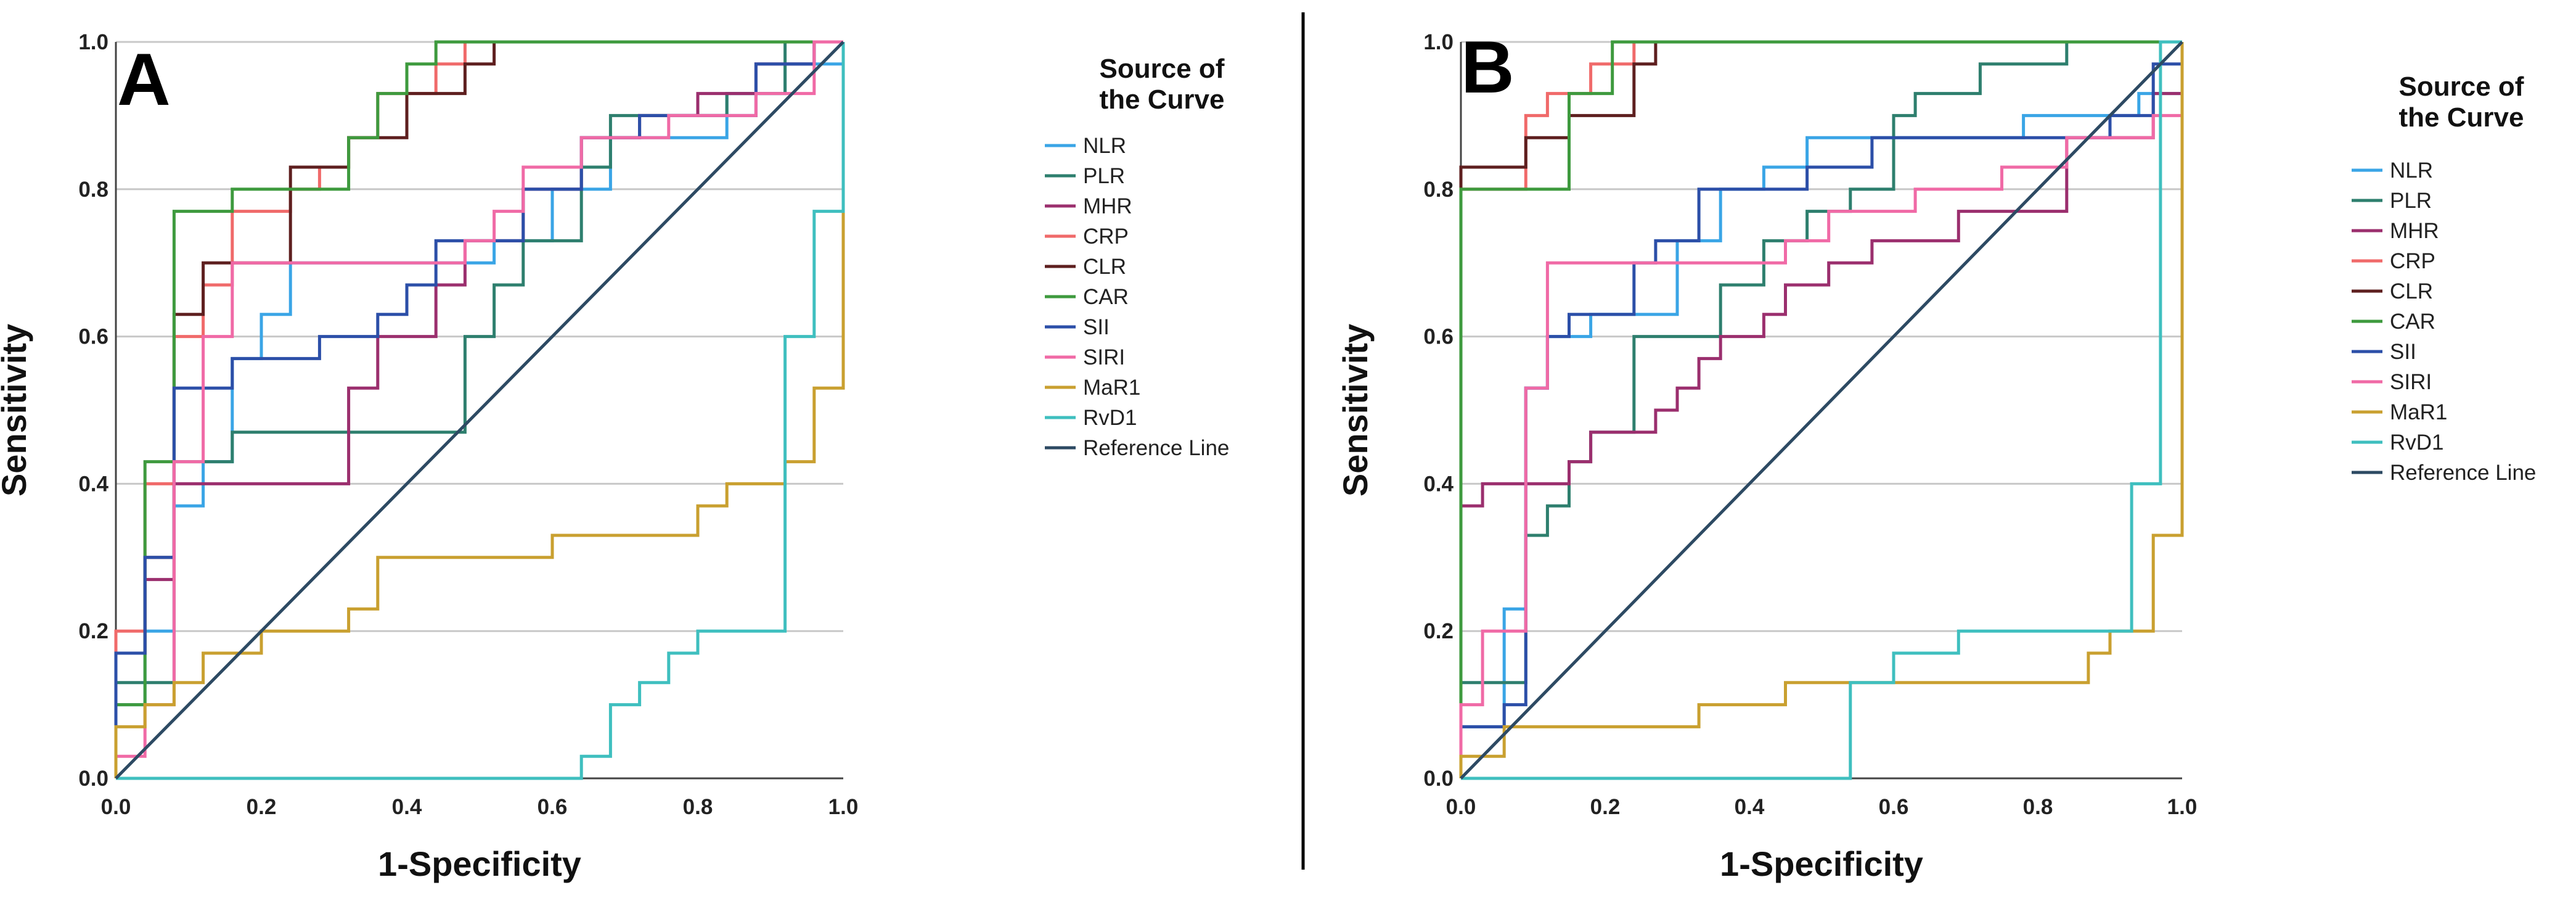 Image resolution: width=2576 pixels, height=898 pixels. What do you see at coordinates (1104, 267) in the screenshot?
I see `panel-a-legend-label-clr: CLR` at bounding box center [1104, 267].